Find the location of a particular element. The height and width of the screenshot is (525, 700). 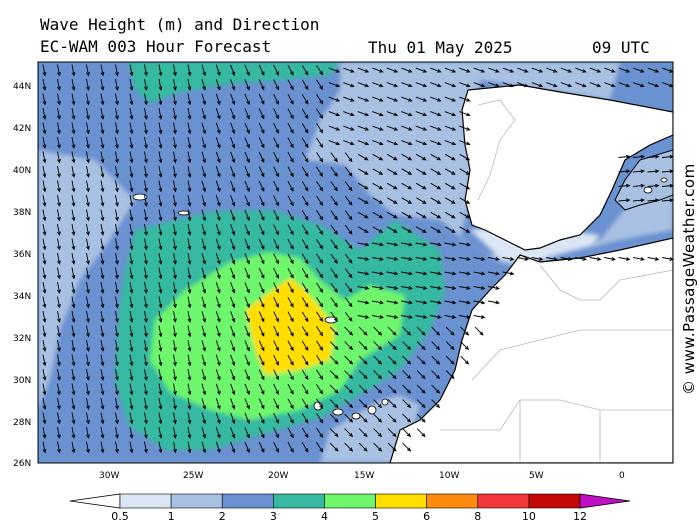

legend-tick-label: 6 is located at coordinates (426, 516).